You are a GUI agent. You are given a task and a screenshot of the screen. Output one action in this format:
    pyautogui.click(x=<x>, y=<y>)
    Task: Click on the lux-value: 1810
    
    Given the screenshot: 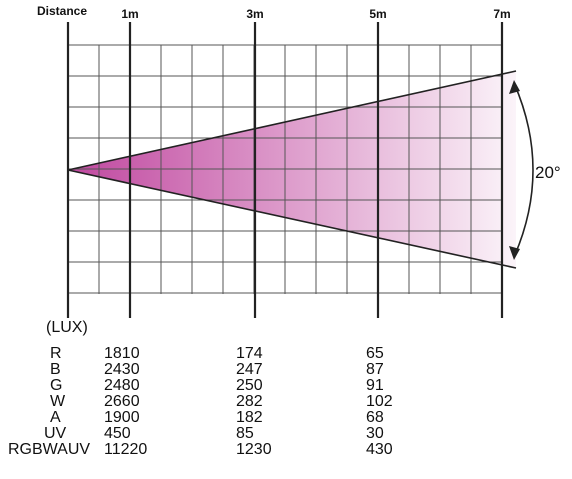 What is the action you would take?
    pyautogui.click(x=122, y=353)
    